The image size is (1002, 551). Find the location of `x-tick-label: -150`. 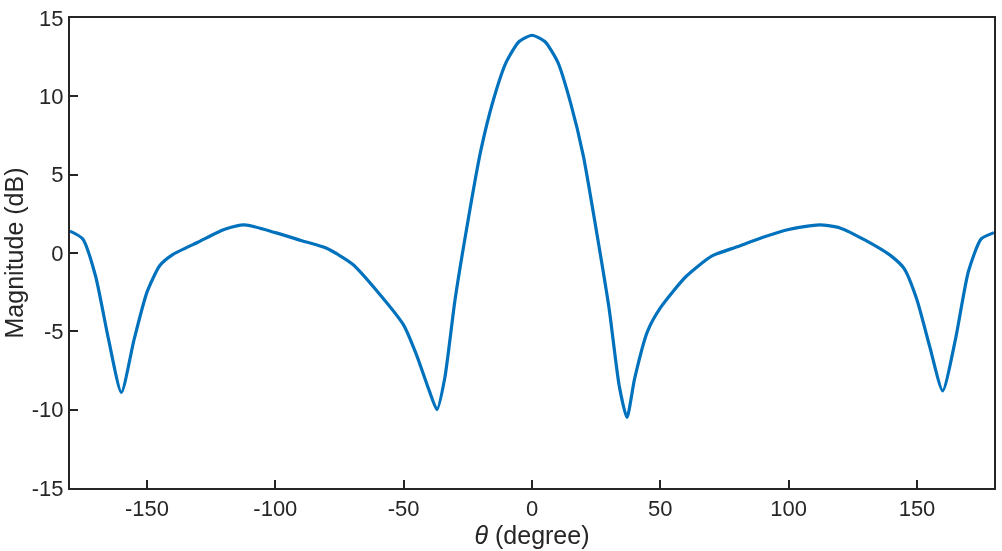

x-tick-label: -150 is located at coordinates (147, 509).